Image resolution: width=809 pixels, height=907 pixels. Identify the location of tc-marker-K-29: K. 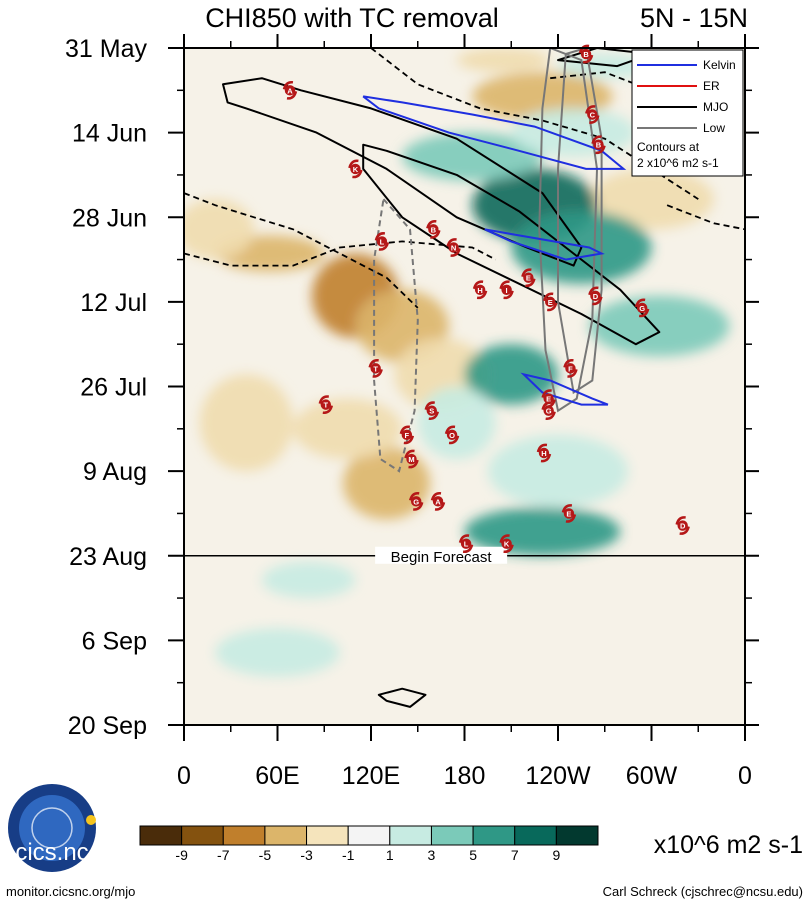
(506, 544).